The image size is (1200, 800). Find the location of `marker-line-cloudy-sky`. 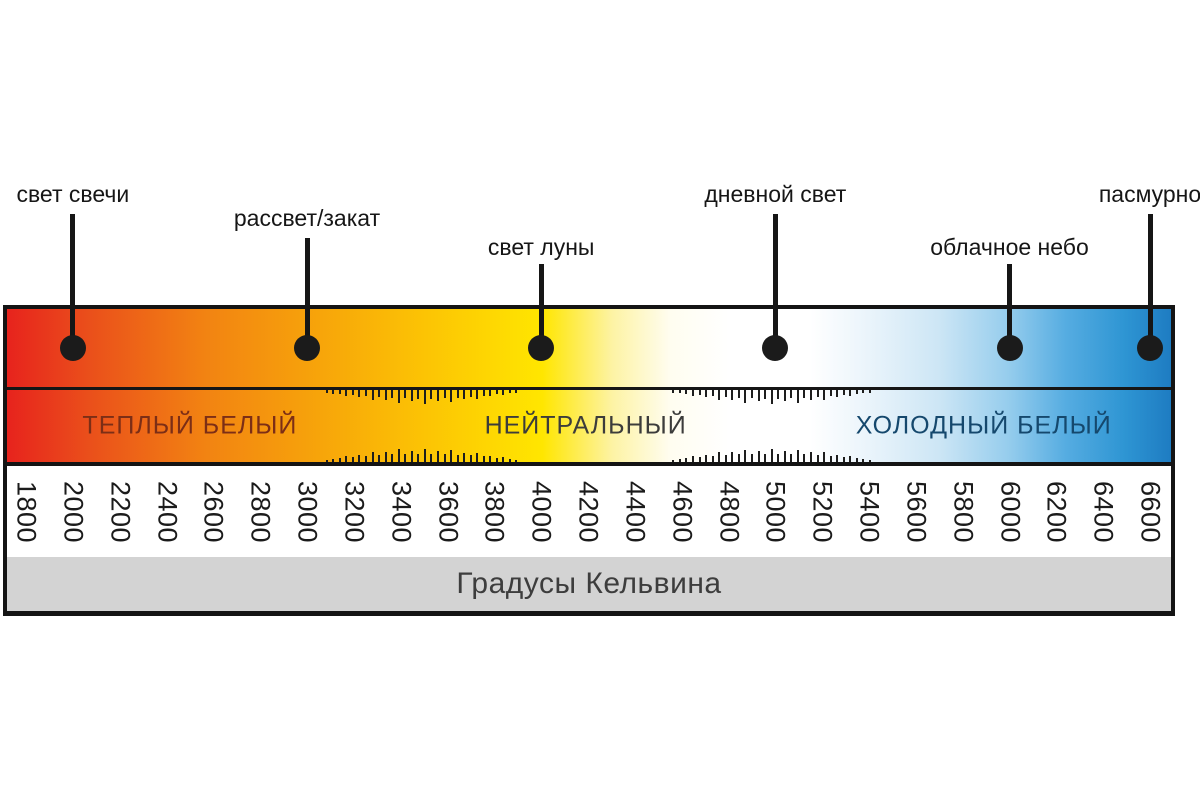

marker-line-cloudy-sky is located at coordinates (1009, 306).